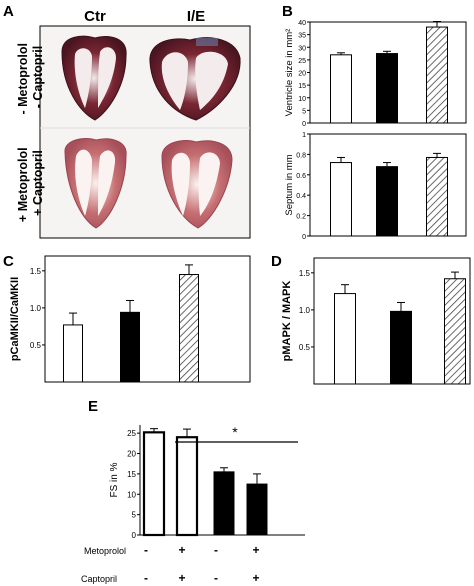  I want to click on panel-letter-b: B, so click(287, 11).